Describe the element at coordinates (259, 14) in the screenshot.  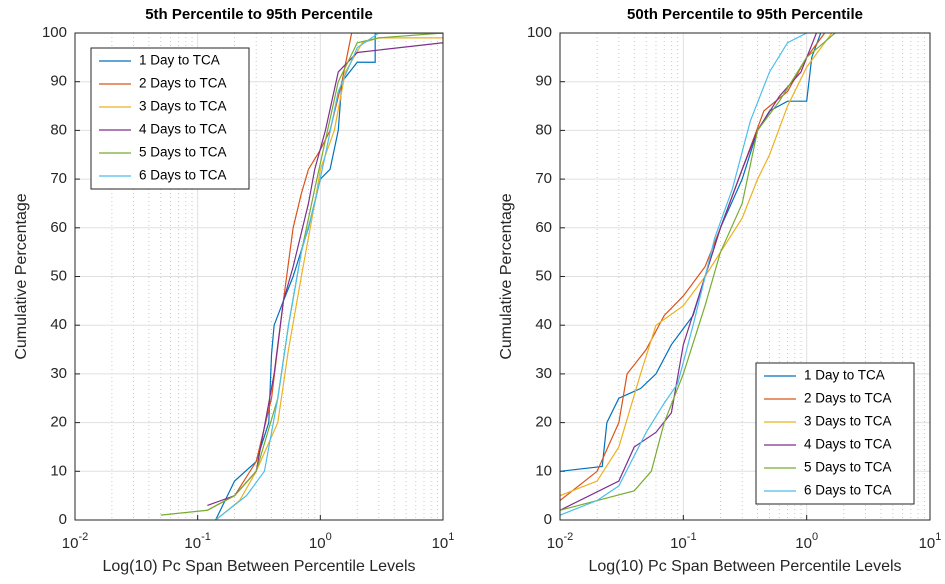
I see `chart-title: 5th Percentile to 95th Percentile` at that location.